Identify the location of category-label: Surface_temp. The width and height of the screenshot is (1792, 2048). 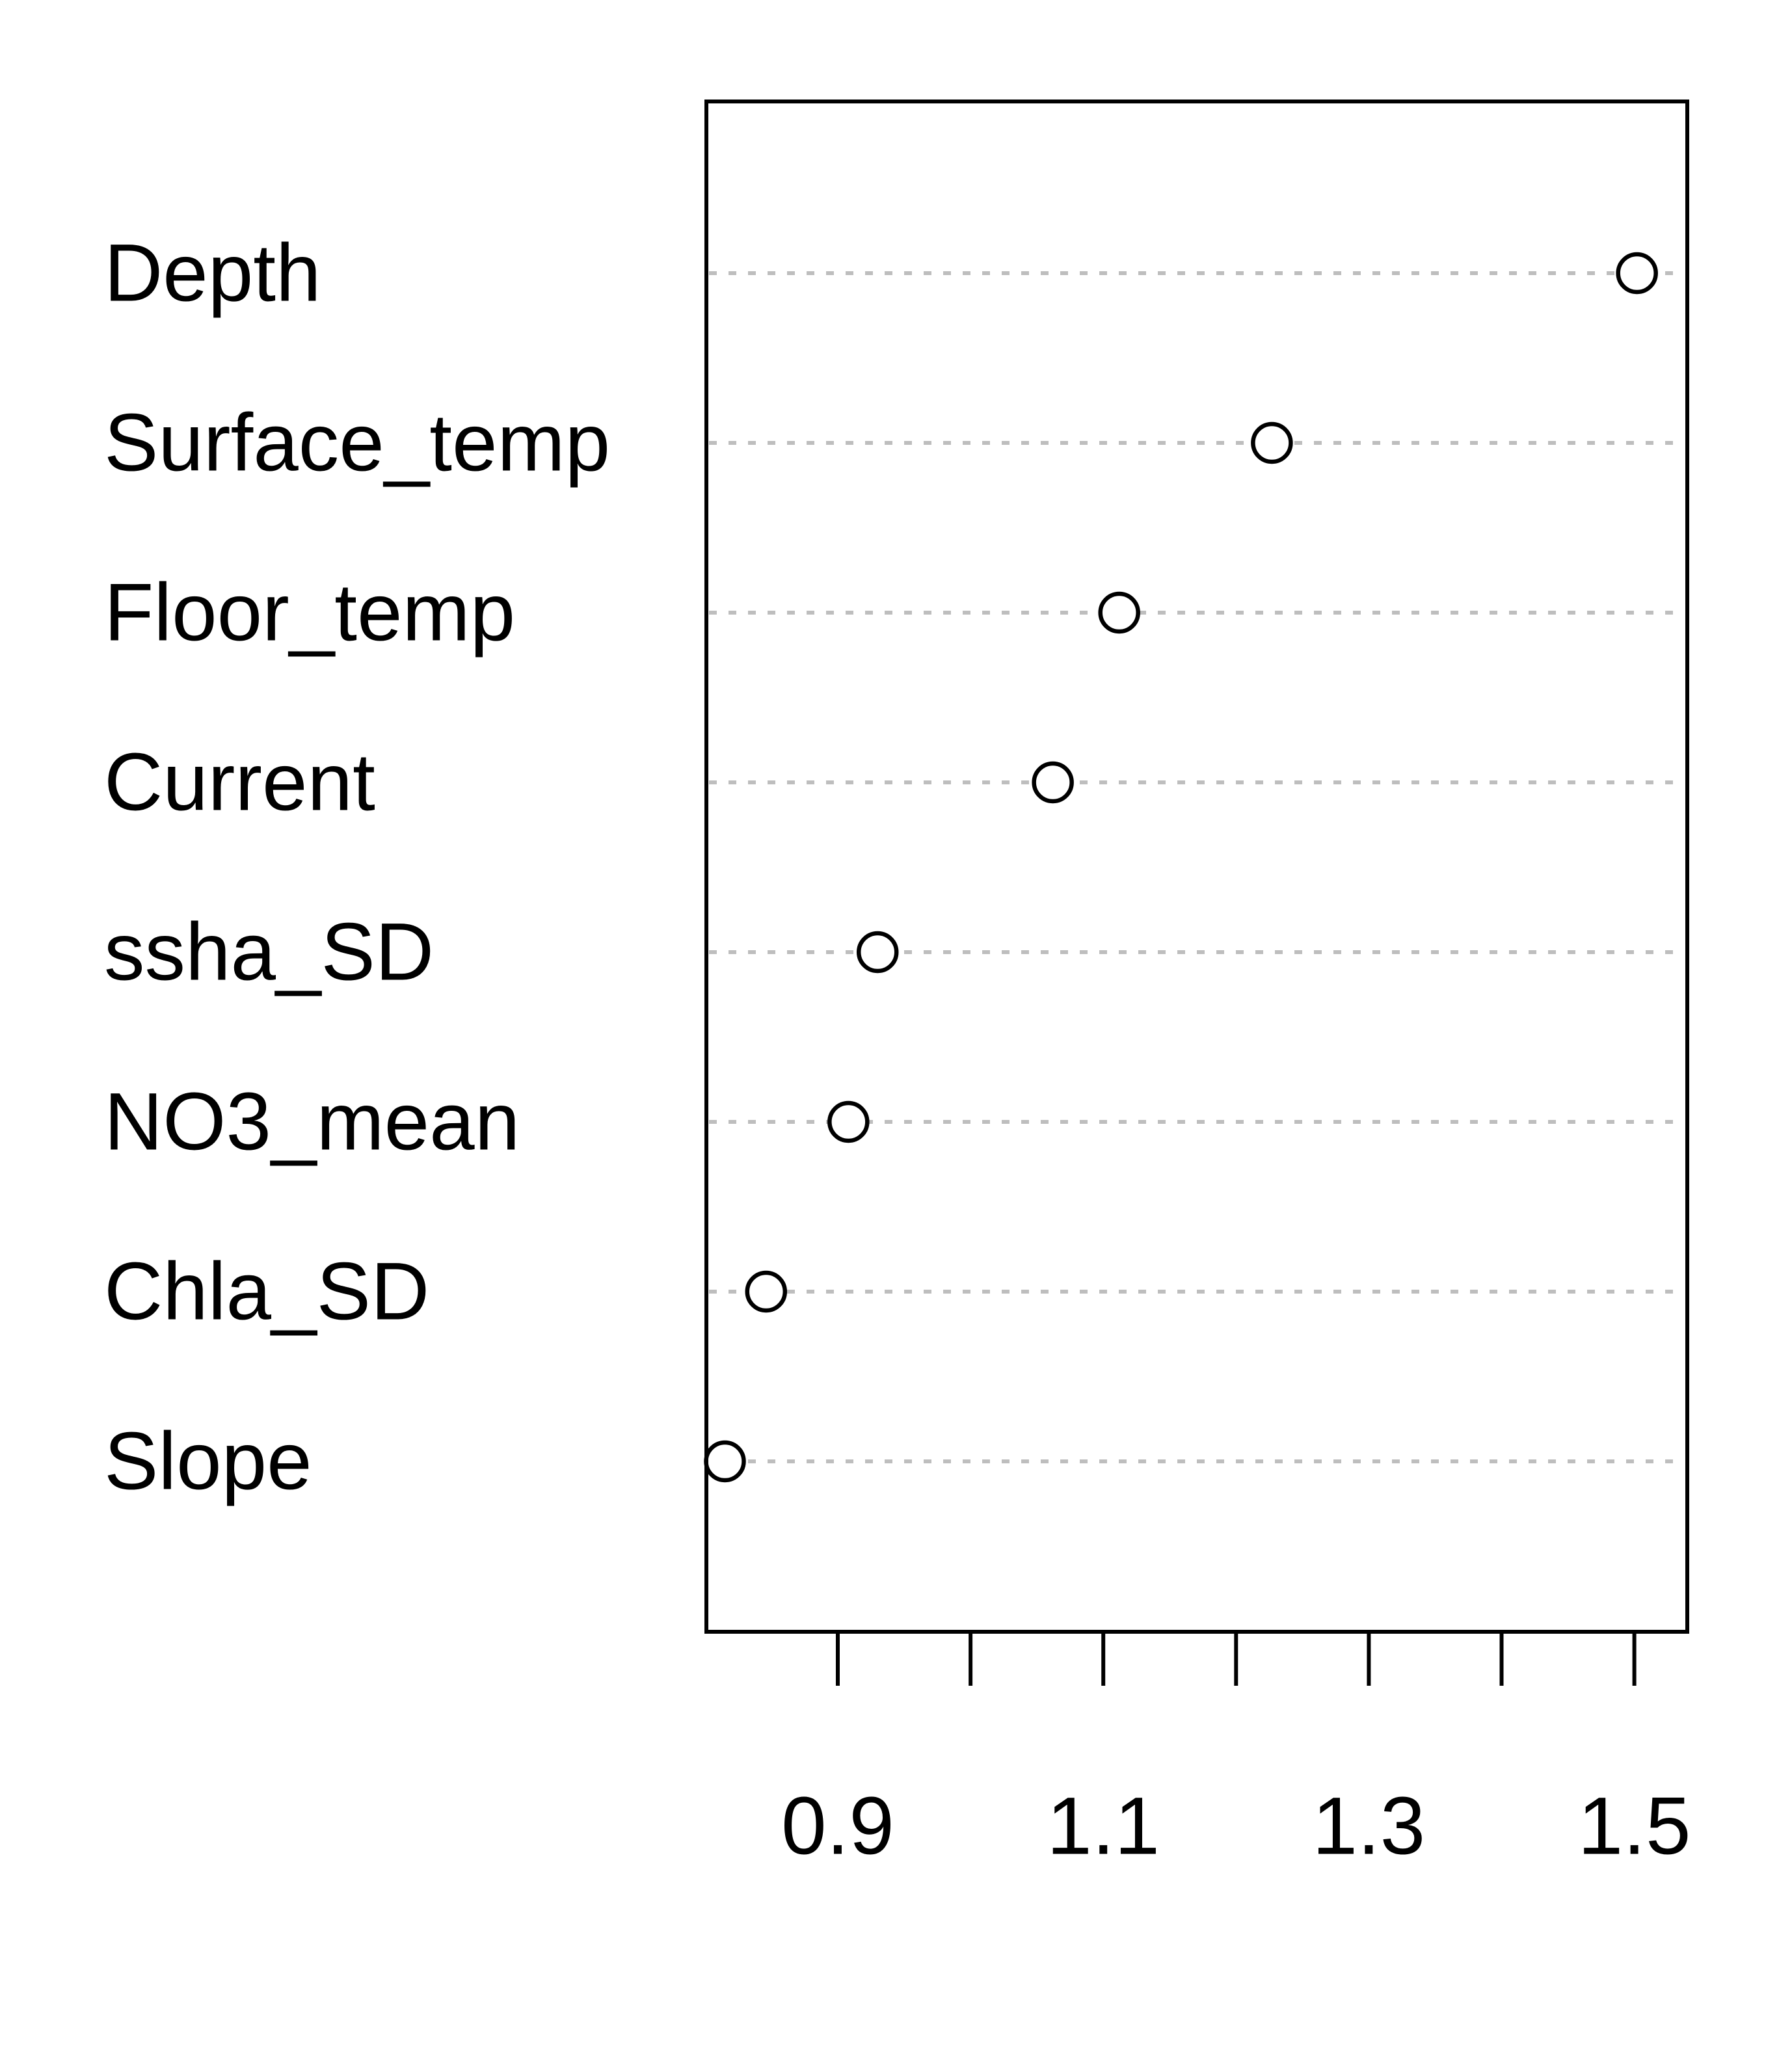
(357, 443).